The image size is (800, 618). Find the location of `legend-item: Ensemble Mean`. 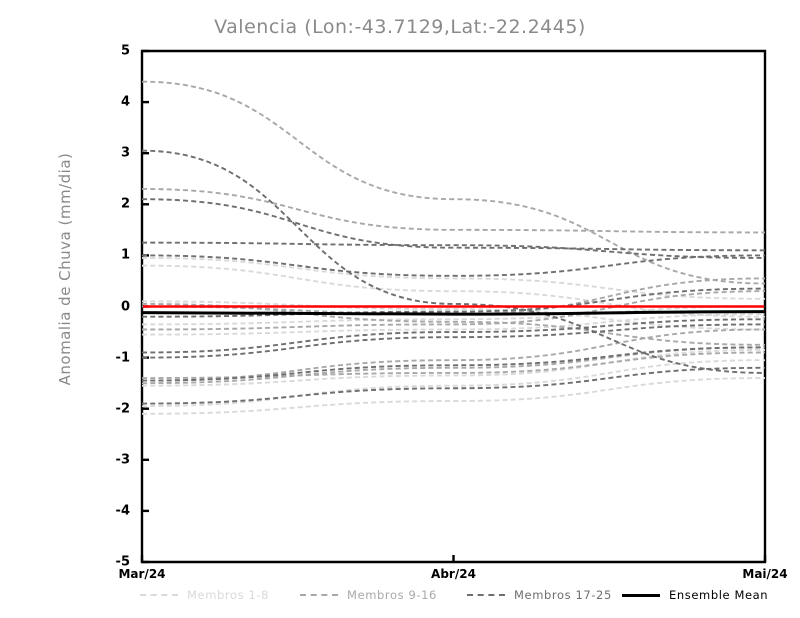

legend-item: Ensemble Mean is located at coordinates (695, 595).